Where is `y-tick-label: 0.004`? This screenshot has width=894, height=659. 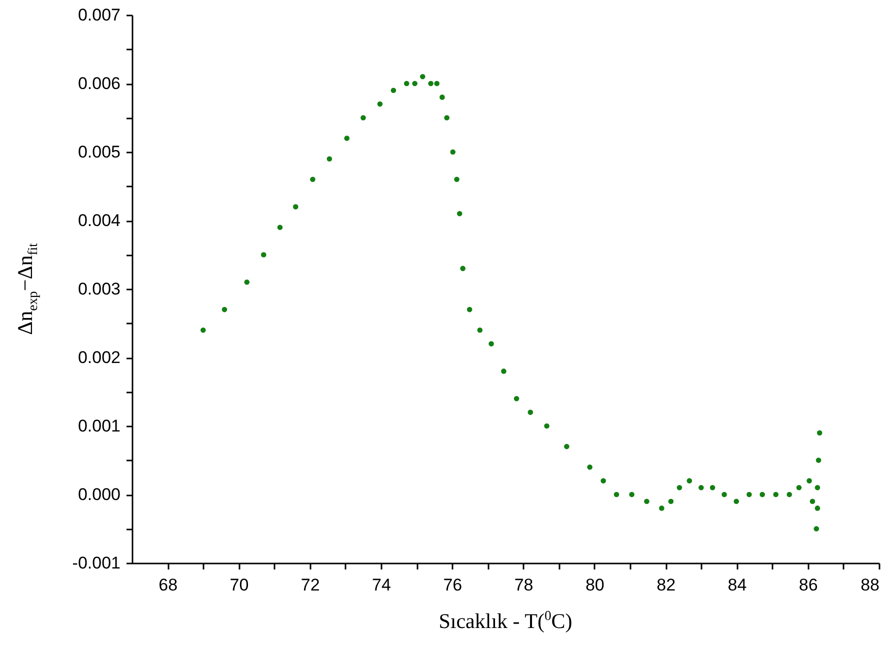 y-tick-label: 0.004 is located at coordinates (99, 220).